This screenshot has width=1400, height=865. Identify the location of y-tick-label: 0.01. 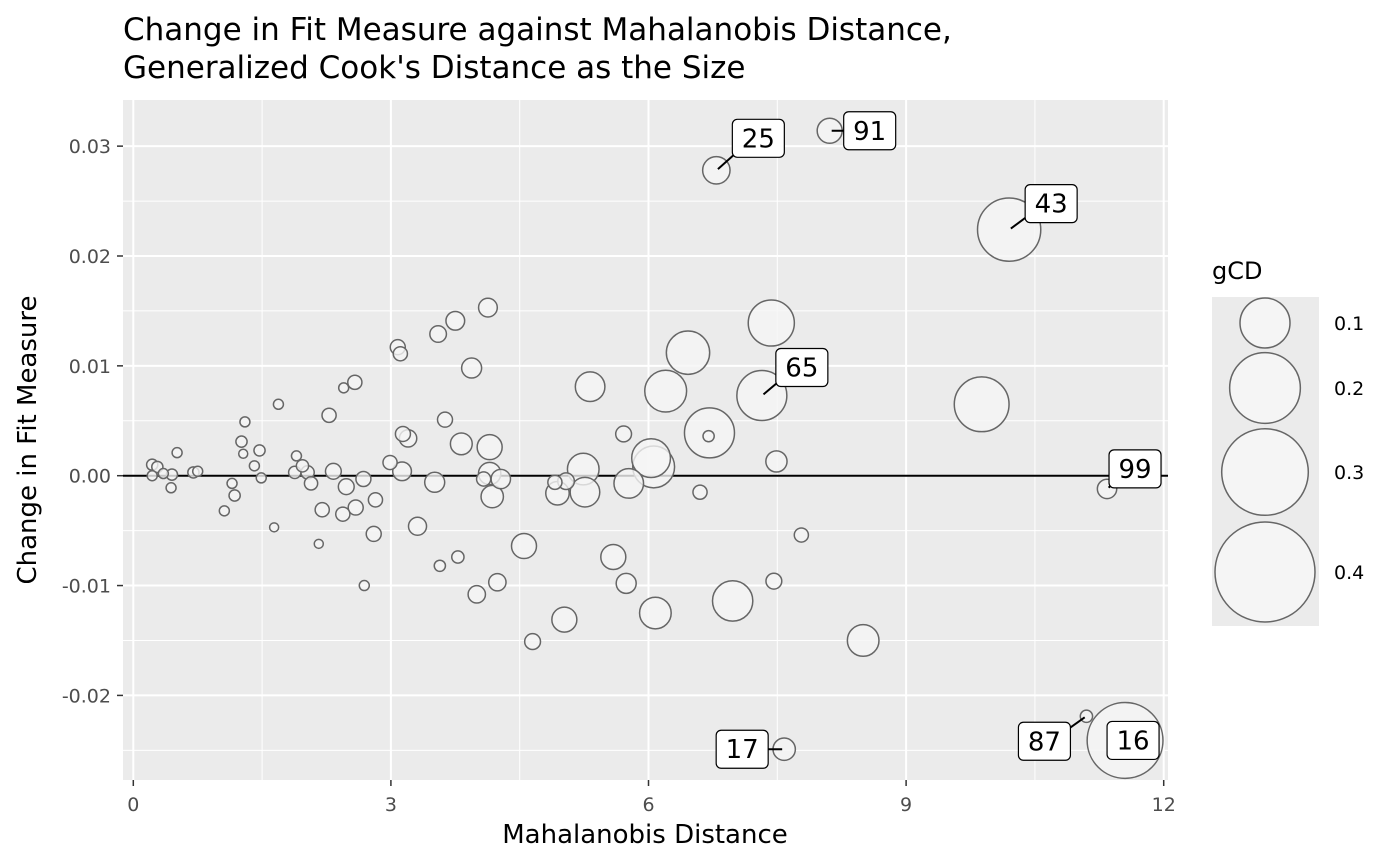
(90, 367).